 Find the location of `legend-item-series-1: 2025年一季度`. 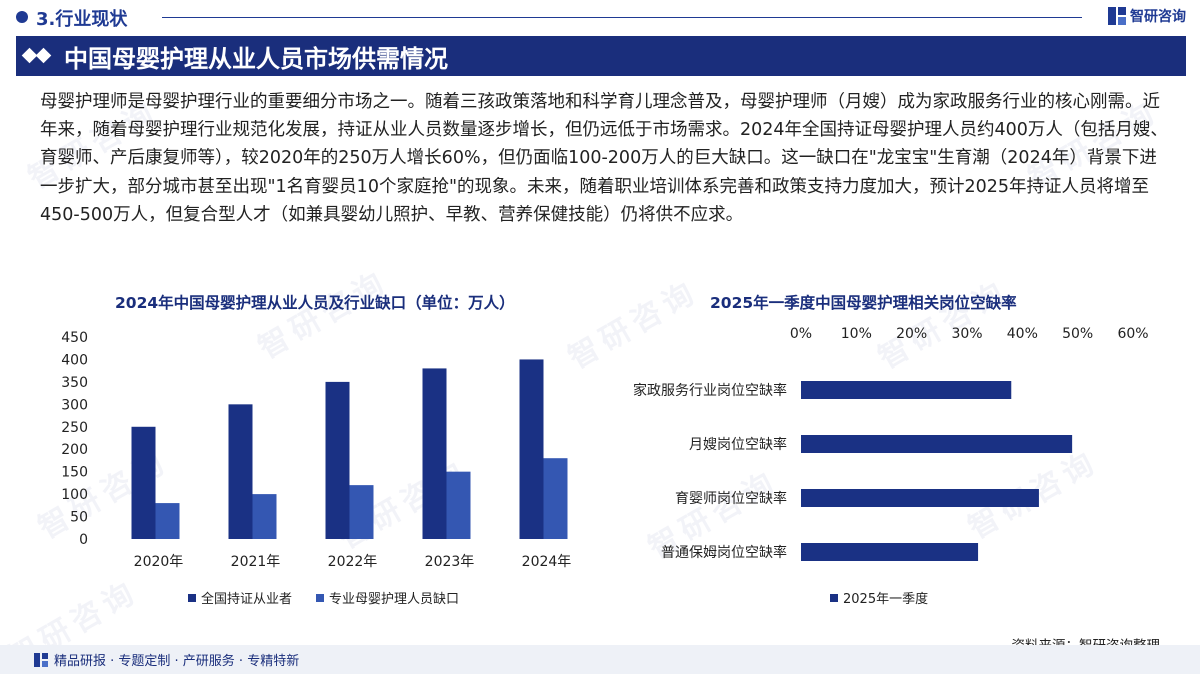

legend-item-series-1: 2025年一季度 is located at coordinates (879, 597).